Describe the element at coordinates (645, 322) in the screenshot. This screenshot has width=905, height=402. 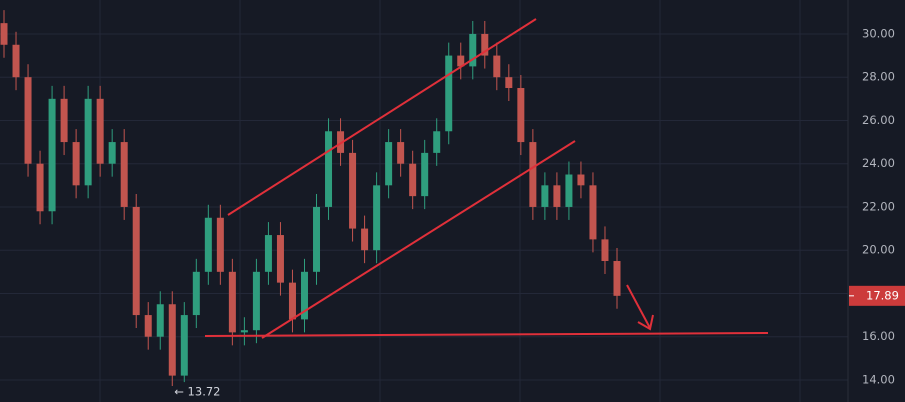
I see `arrow-head` at that location.